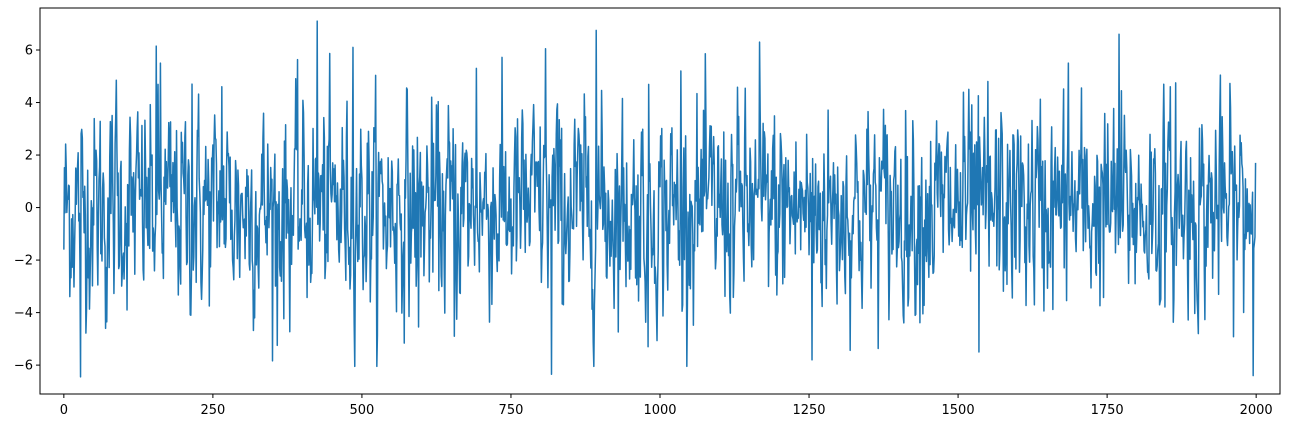 The height and width of the screenshot is (428, 1290). Describe the element at coordinates (212, 410) in the screenshot. I see `x-tick-label: 250` at that location.